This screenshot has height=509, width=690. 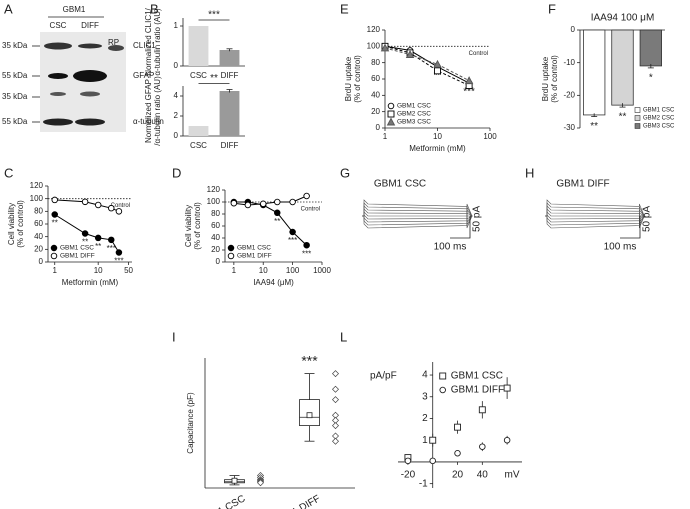 I want to click on panel-letter: C, so click(x=8, y=172).